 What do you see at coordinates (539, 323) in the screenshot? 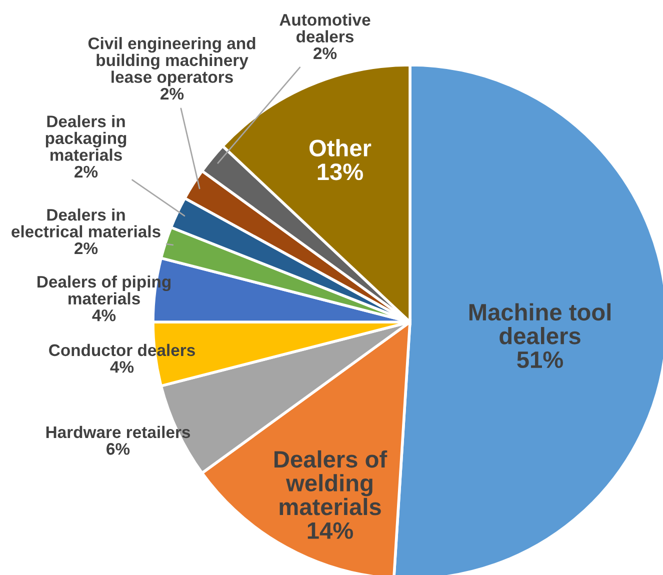
I see `slice-label: Machine tool dealers` at bounding box center [539, 323].